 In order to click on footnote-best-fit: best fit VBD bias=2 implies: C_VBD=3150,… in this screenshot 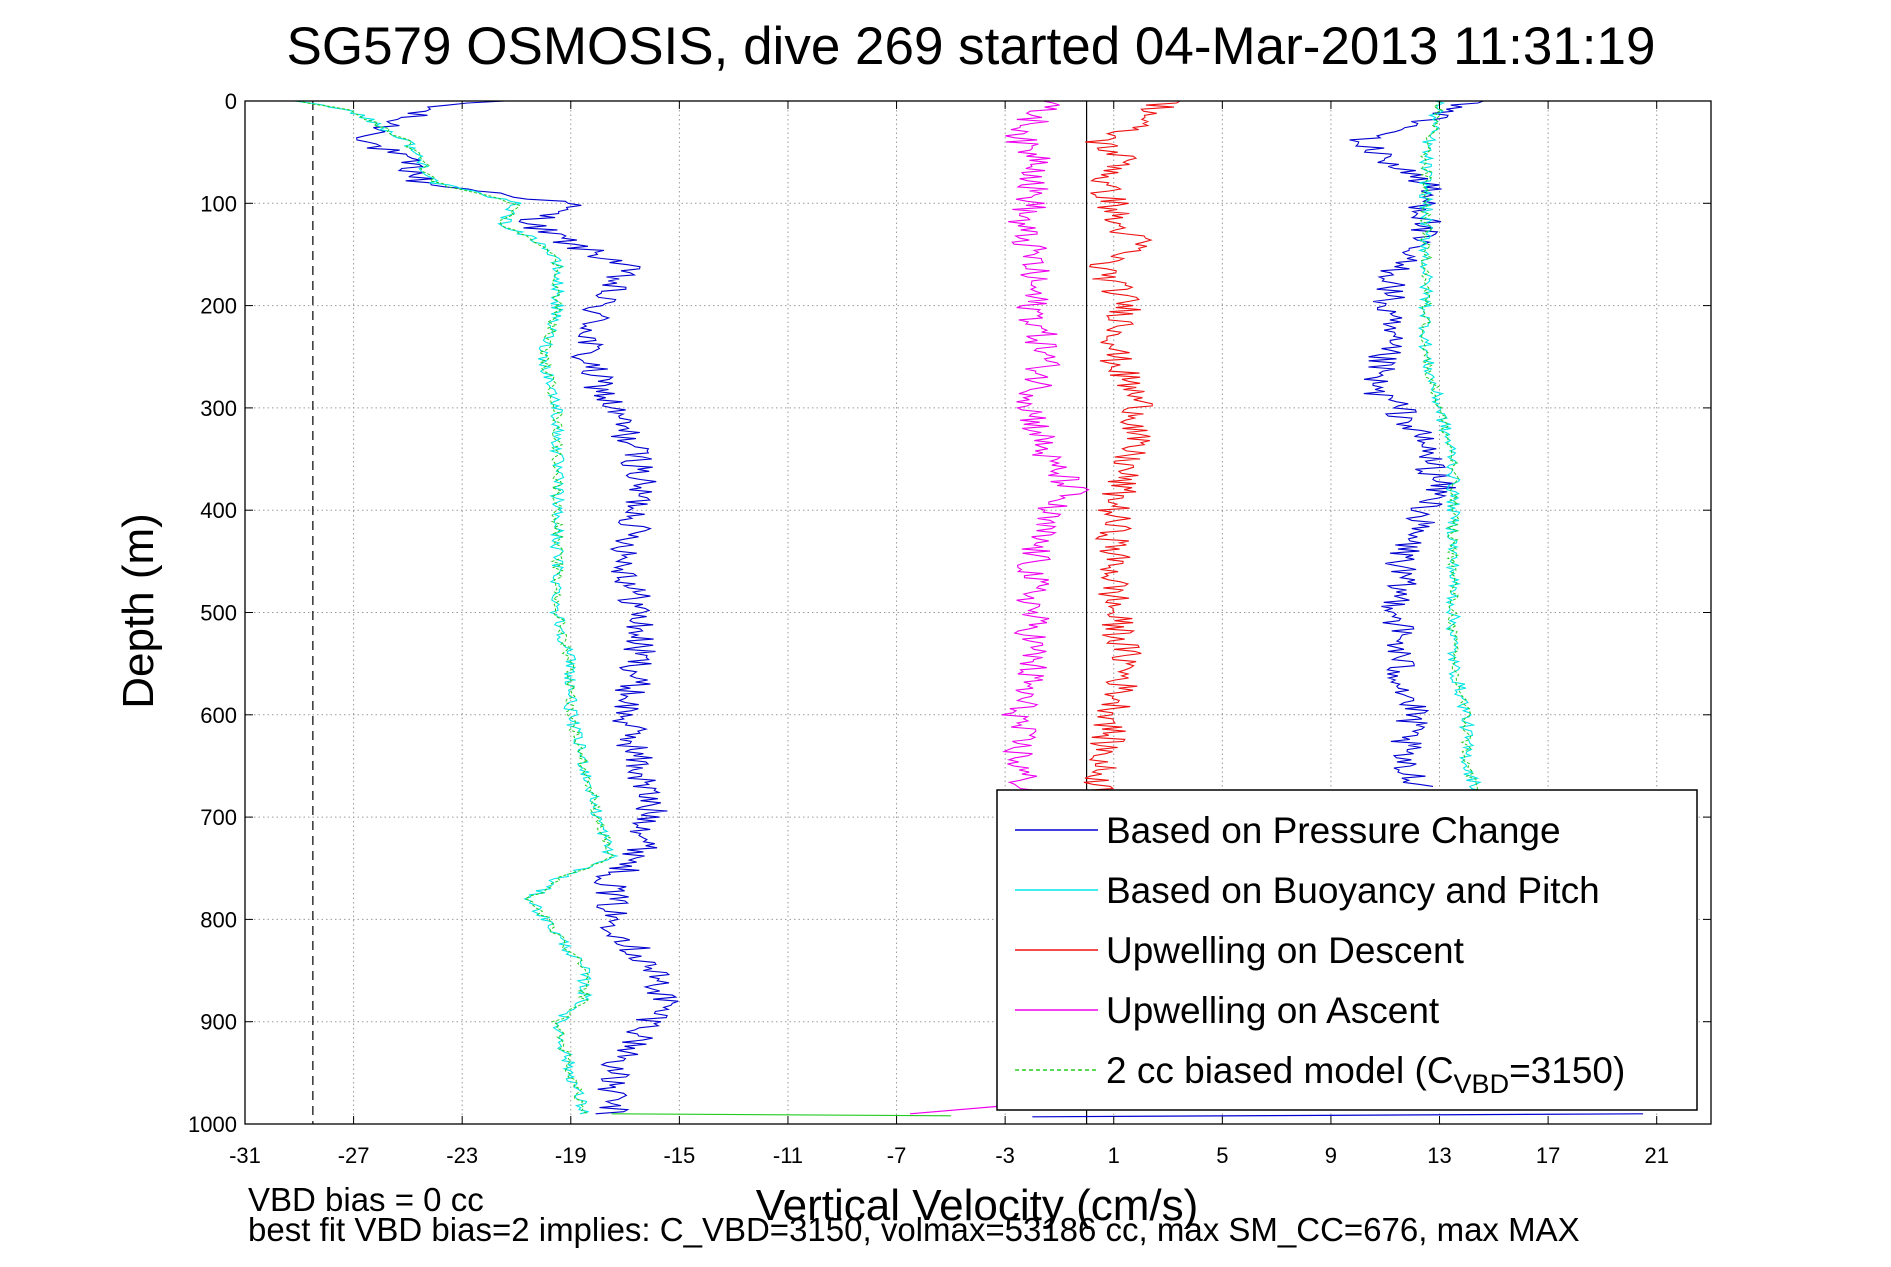, I will do `click(914, 1229)`.